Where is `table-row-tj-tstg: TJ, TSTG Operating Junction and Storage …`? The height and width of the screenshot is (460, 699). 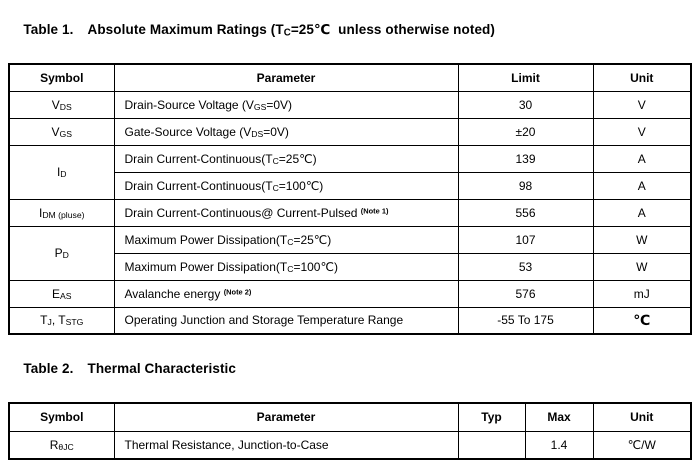
table-row-tj-tstg: TJ, TSTG Operating Junction and Storage … is located at coordinates (350, 320).